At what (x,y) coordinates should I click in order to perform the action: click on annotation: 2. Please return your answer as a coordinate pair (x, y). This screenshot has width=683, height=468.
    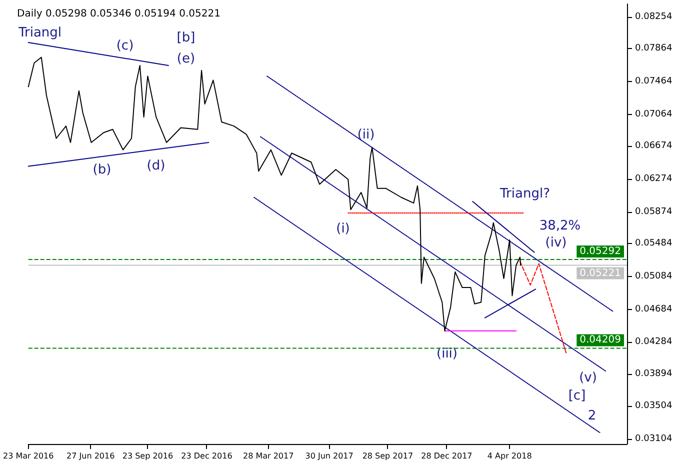
    Looking at the image, I should click on (592, 416).